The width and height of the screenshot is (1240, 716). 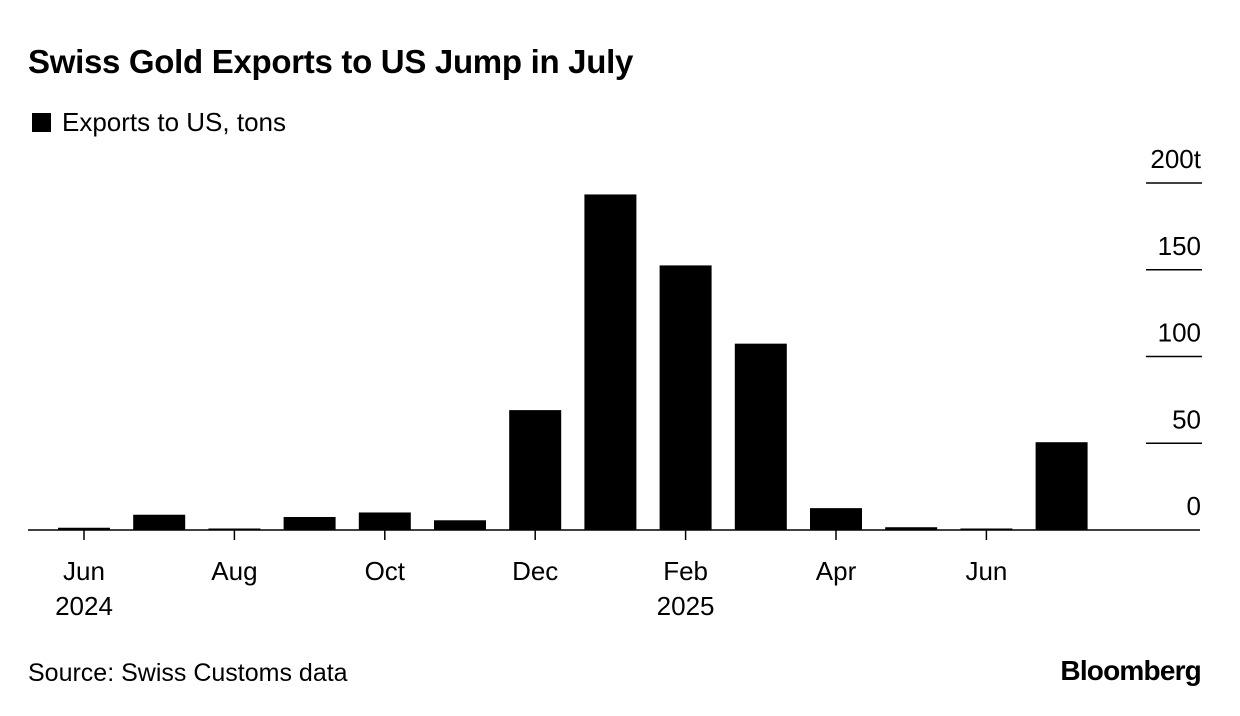 I want to click on x-tick-label: Dec, so click(x=535, y=571).